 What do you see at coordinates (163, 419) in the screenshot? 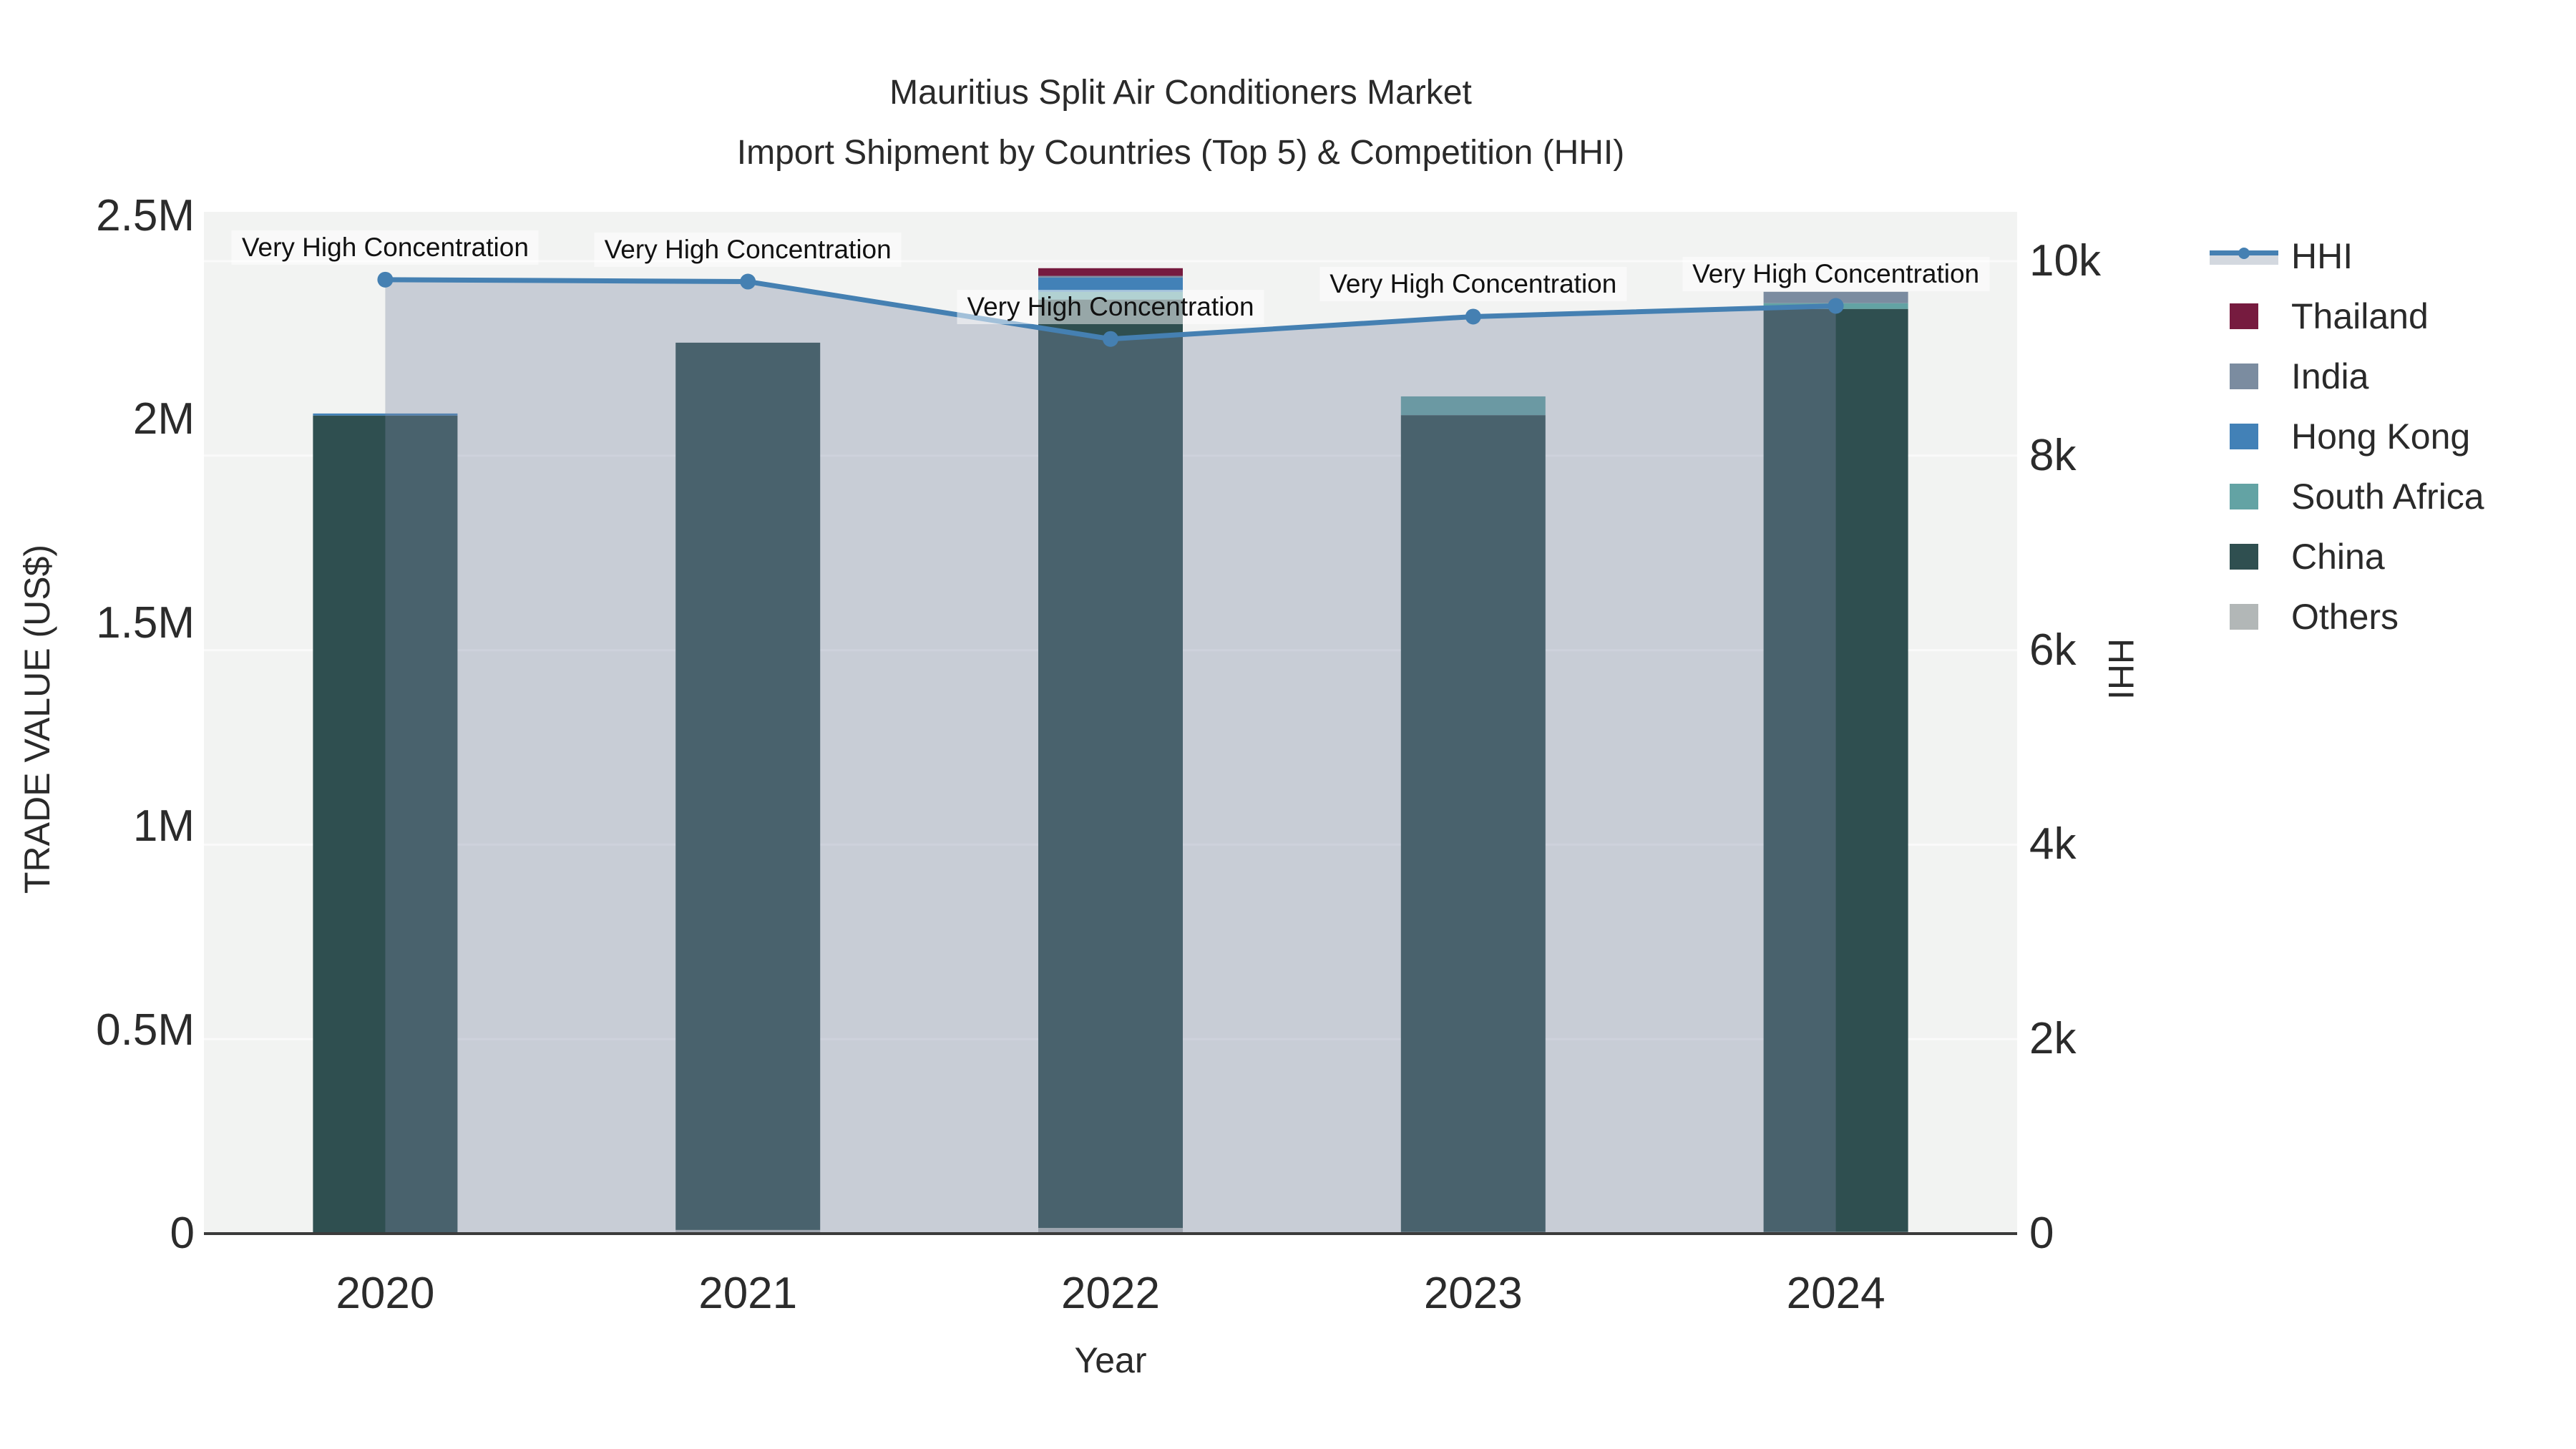
I see `y-left-tick-label: 2M` at bounding box center [163, 419].